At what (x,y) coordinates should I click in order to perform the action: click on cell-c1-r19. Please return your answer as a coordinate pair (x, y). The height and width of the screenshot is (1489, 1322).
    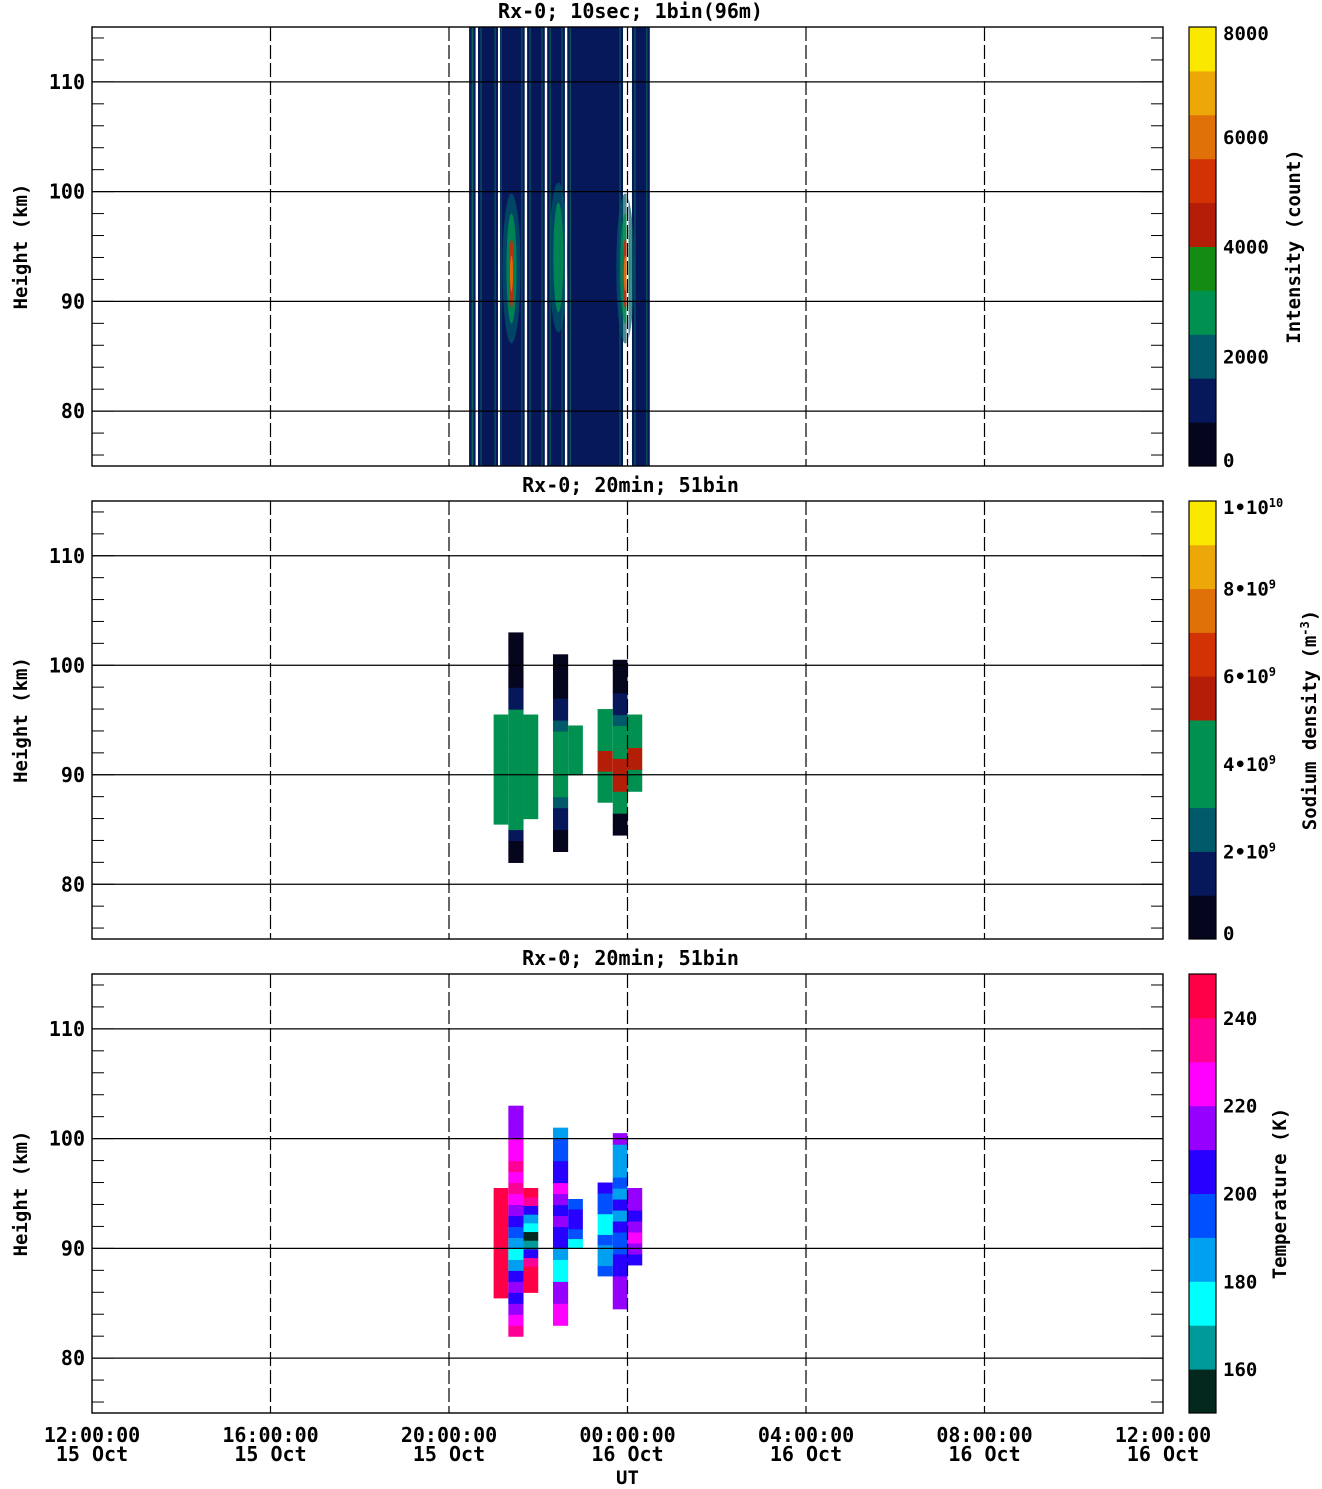
    Looking at the image, I should click on (516, 1122).